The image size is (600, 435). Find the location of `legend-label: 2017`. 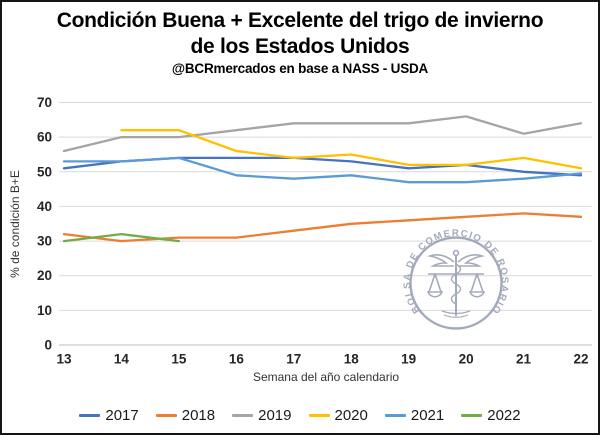

legend-label: 2017 is located at coordinates (122, 415).